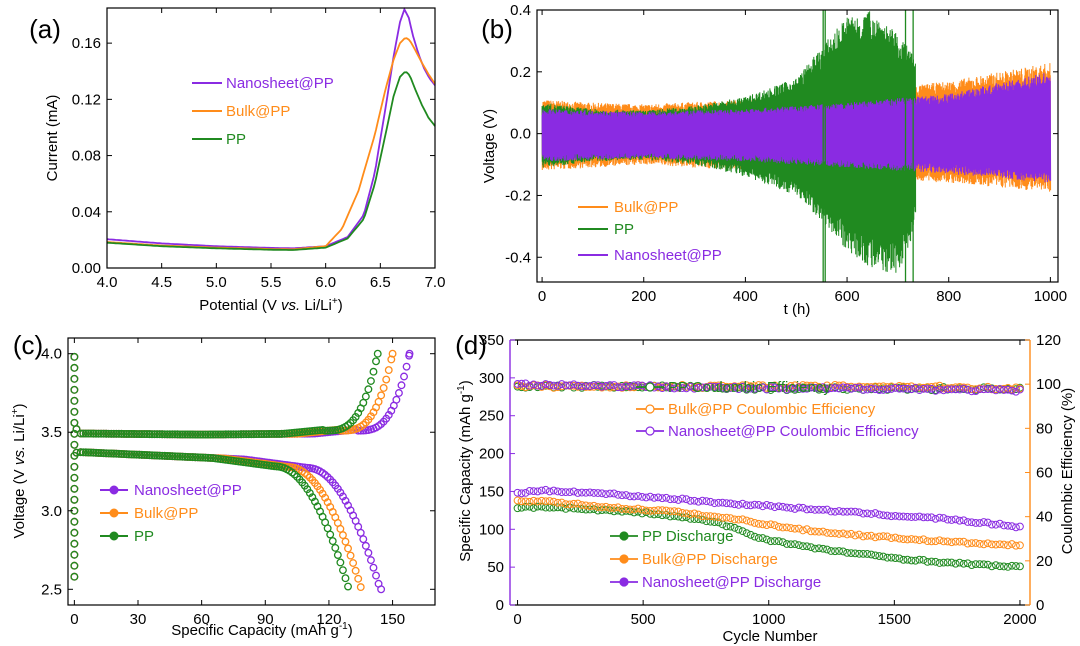 Image resolution: width=1080 pixels, height=646 pixels. I want to click on panel-c-ylabel-part: ), so click(19, 405).